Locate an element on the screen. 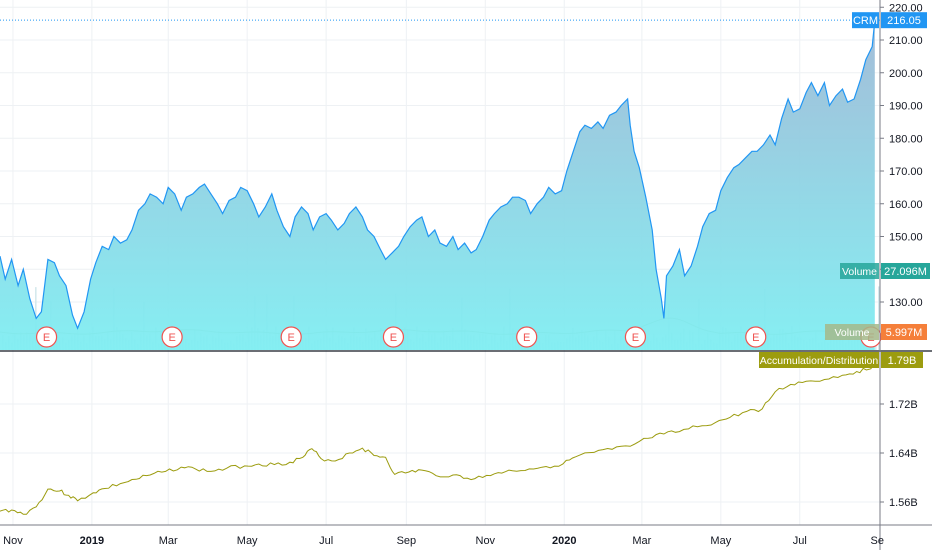 This screenshot has width=932, height=555. volume-ma-value-label: 5.997M is located at coordinates (904, 333).